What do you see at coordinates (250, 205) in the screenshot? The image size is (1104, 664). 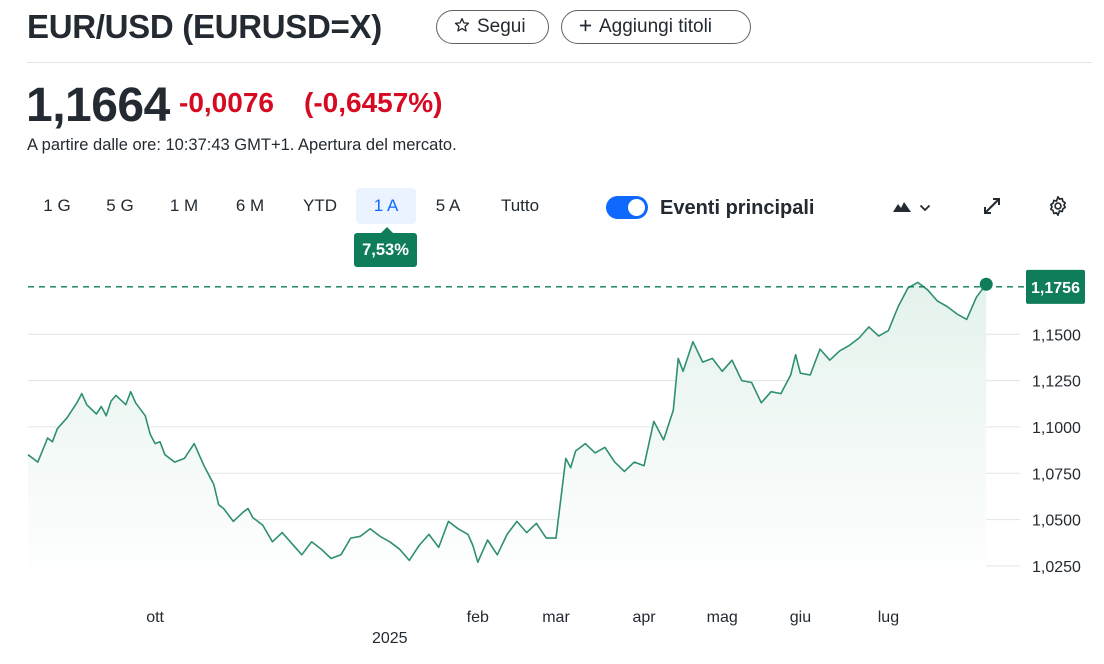 I see `range-6m-button: 6 M` at bounding box center [250, 205].